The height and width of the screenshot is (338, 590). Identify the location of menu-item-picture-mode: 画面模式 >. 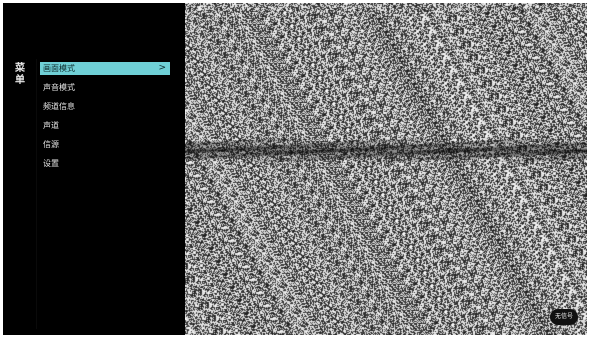
(105, 68).